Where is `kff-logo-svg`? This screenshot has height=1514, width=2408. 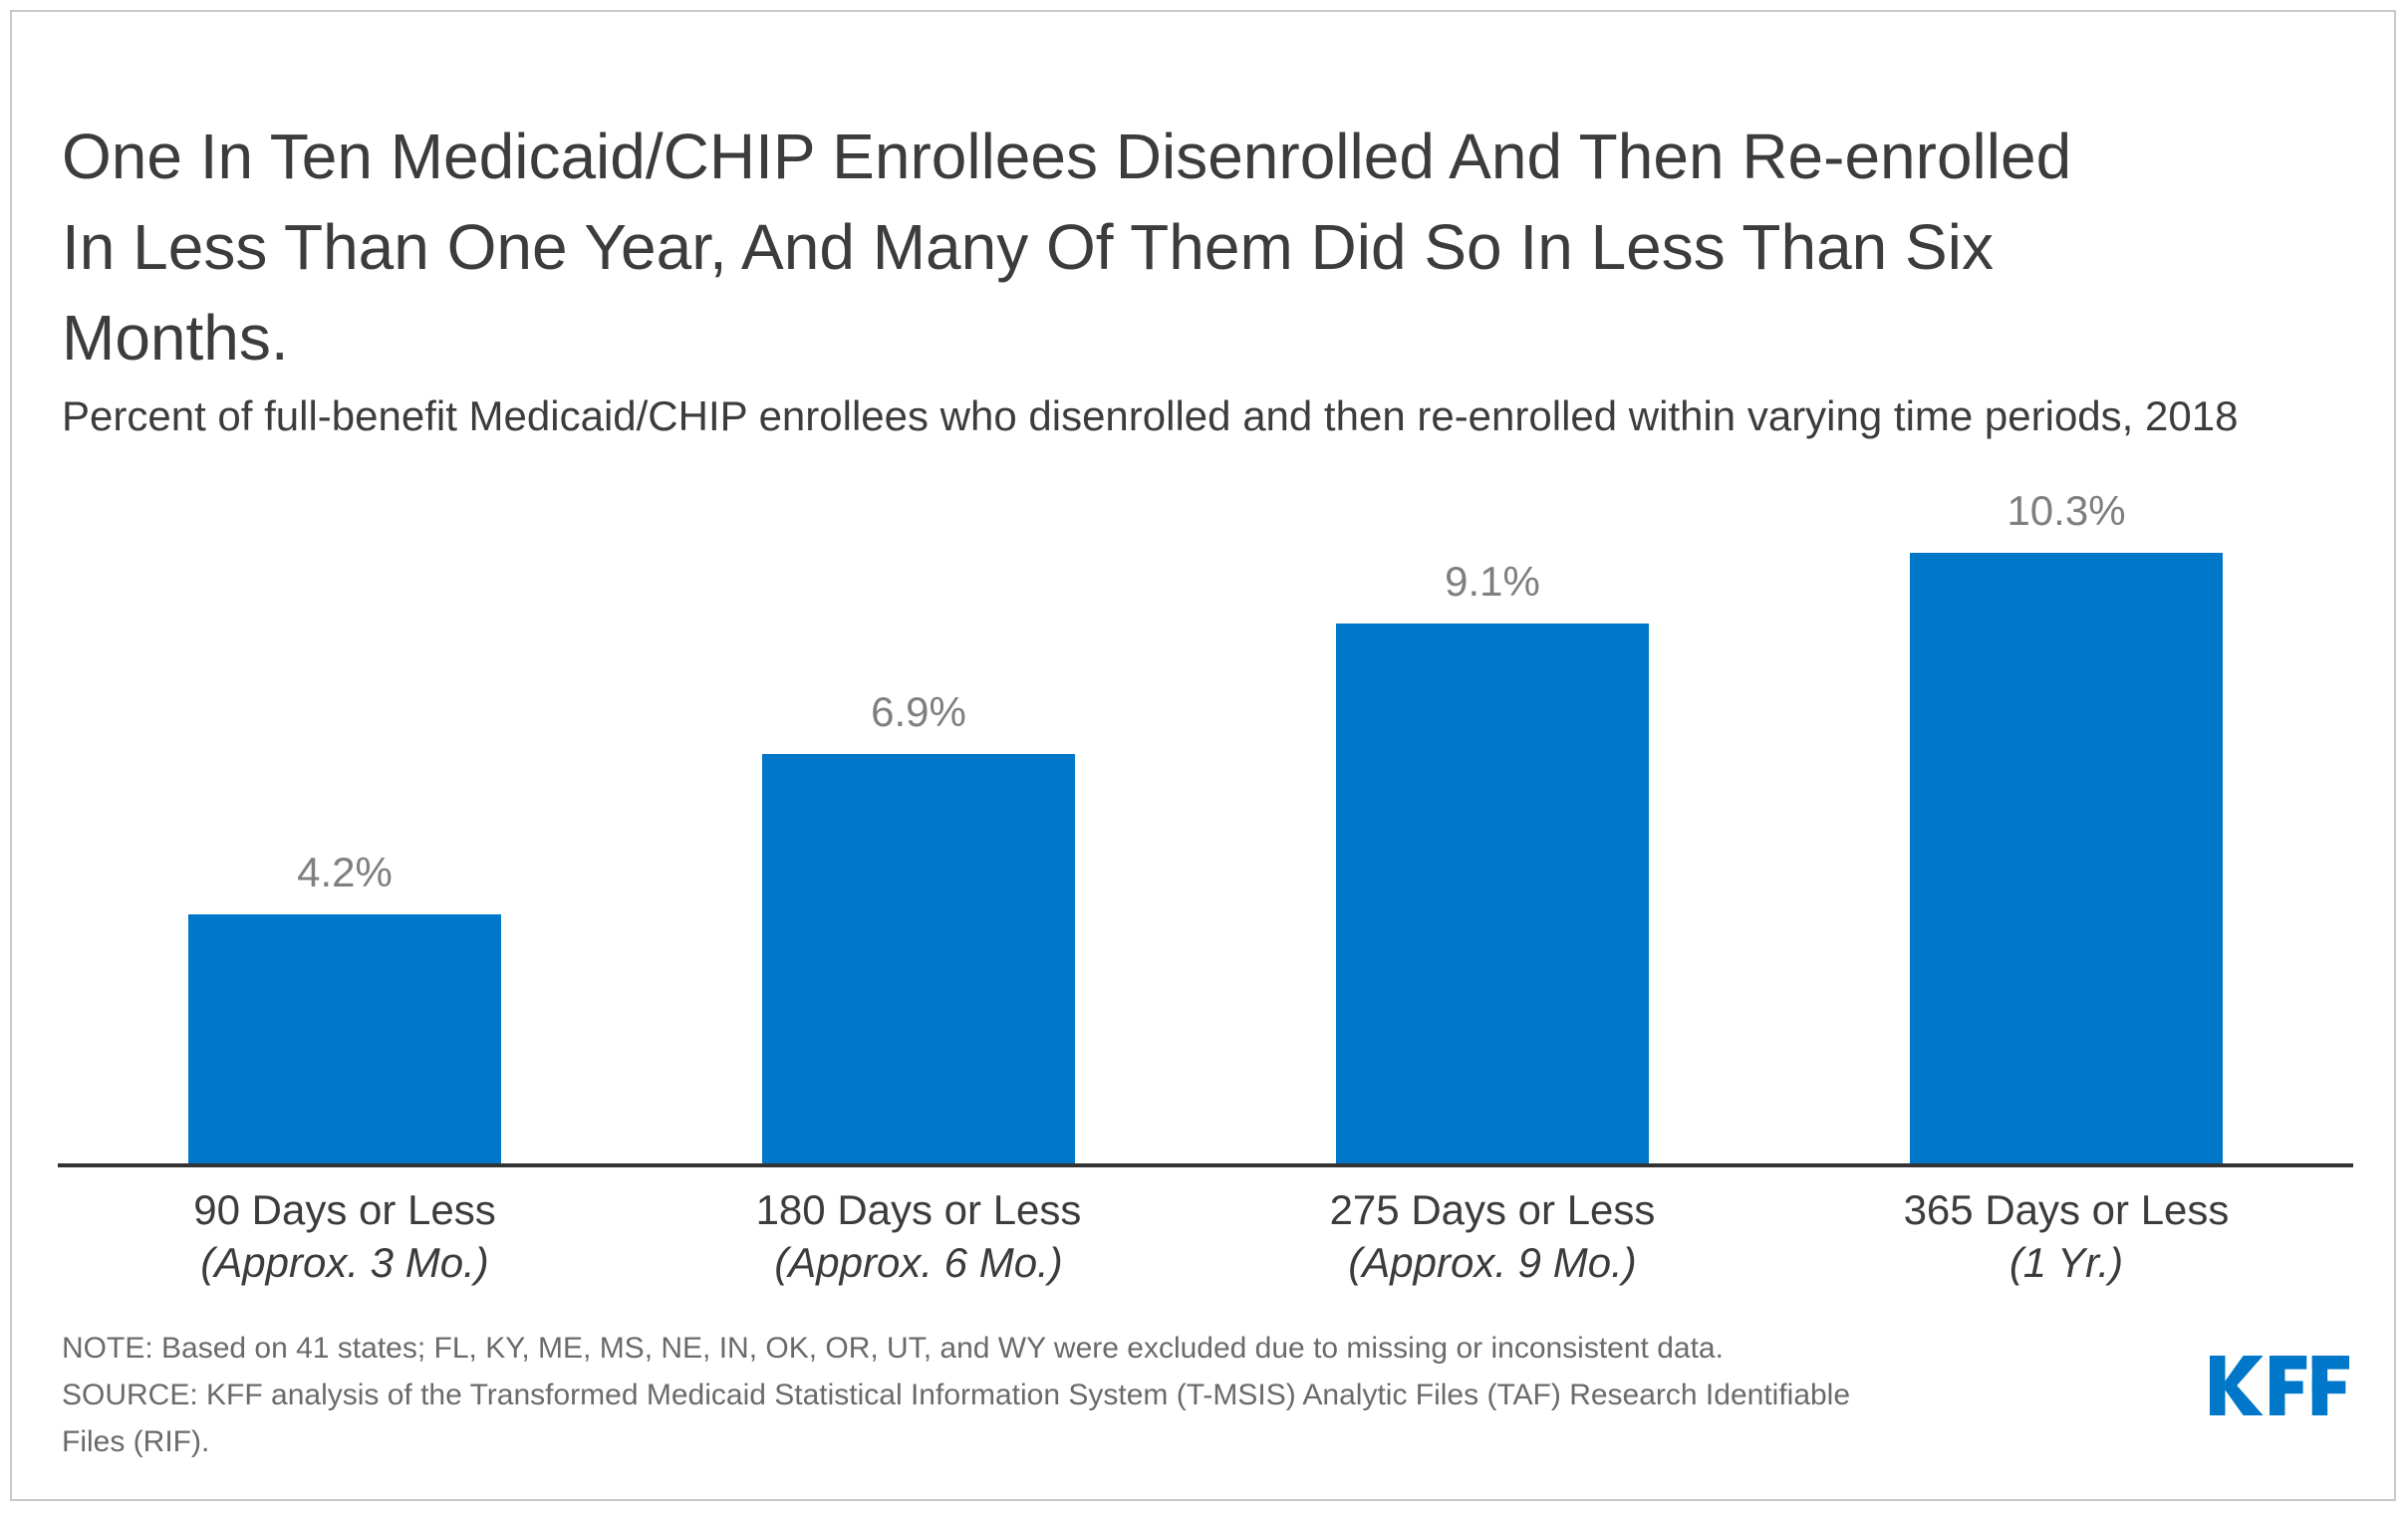 kff-logo-svg is located at coordinates (2279, 1385).